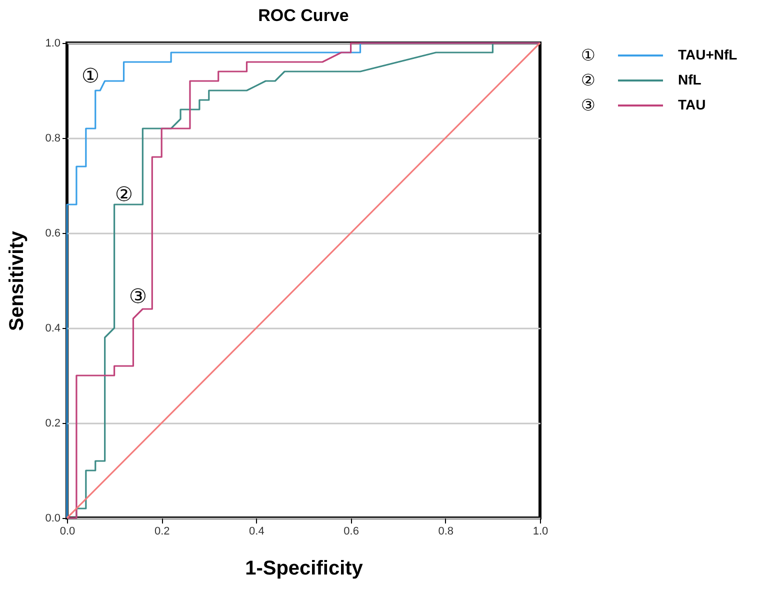 The width and height of the screenshot is (762, 602). What do you see at coordinates (690, 80) in the screenshot?
I see `legend-label: NfL` at bounding box center [690, 80].